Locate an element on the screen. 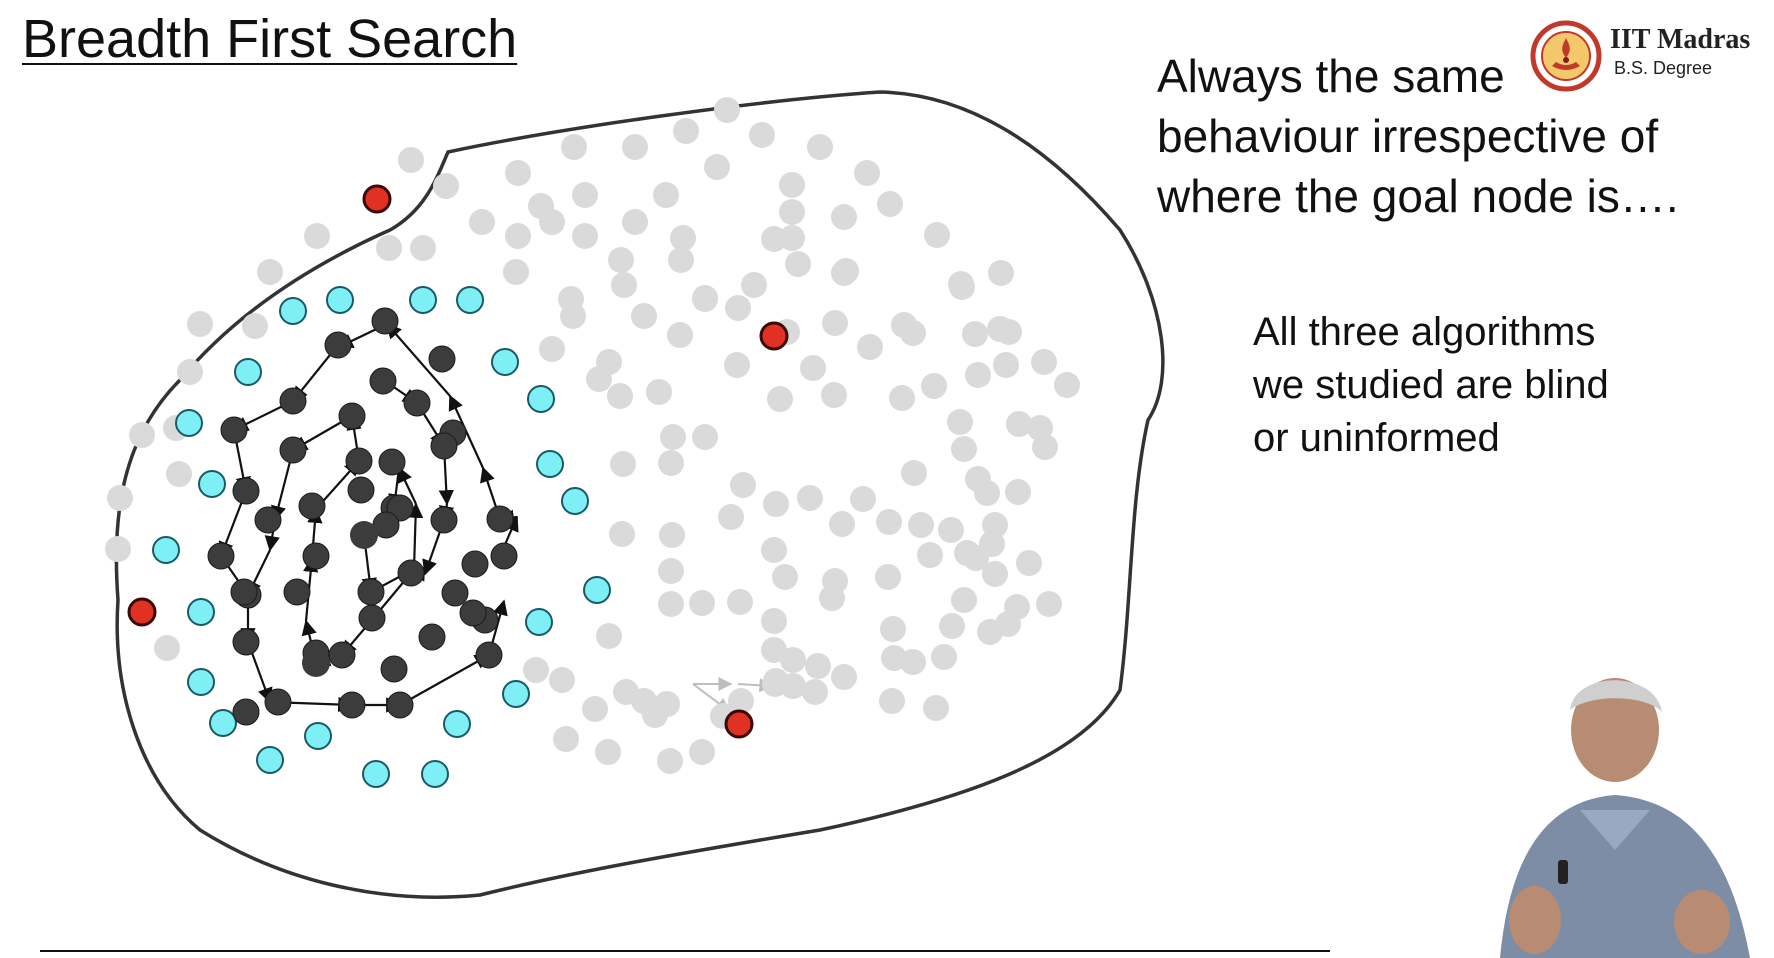  statement-line: behaviour irrespective of is located at coordinates (1408, 136).